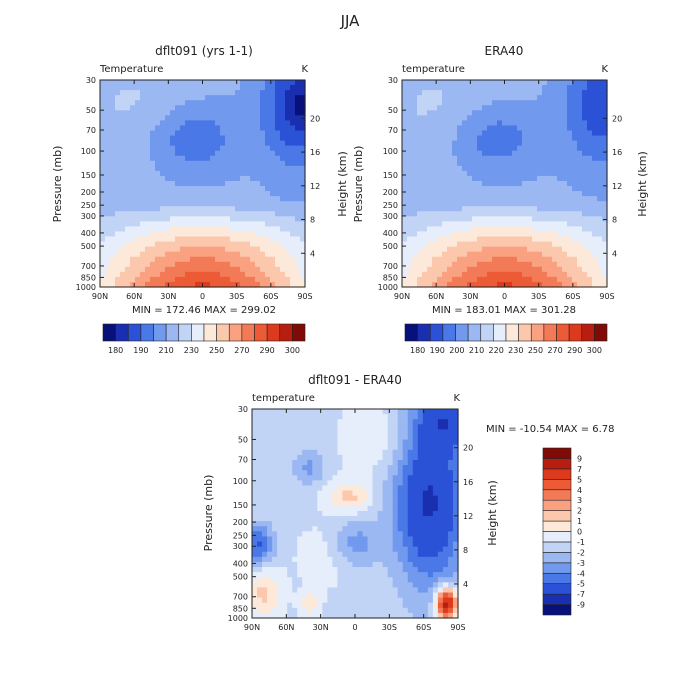  I want to click on colorbar-swatch, so click(449, 332).